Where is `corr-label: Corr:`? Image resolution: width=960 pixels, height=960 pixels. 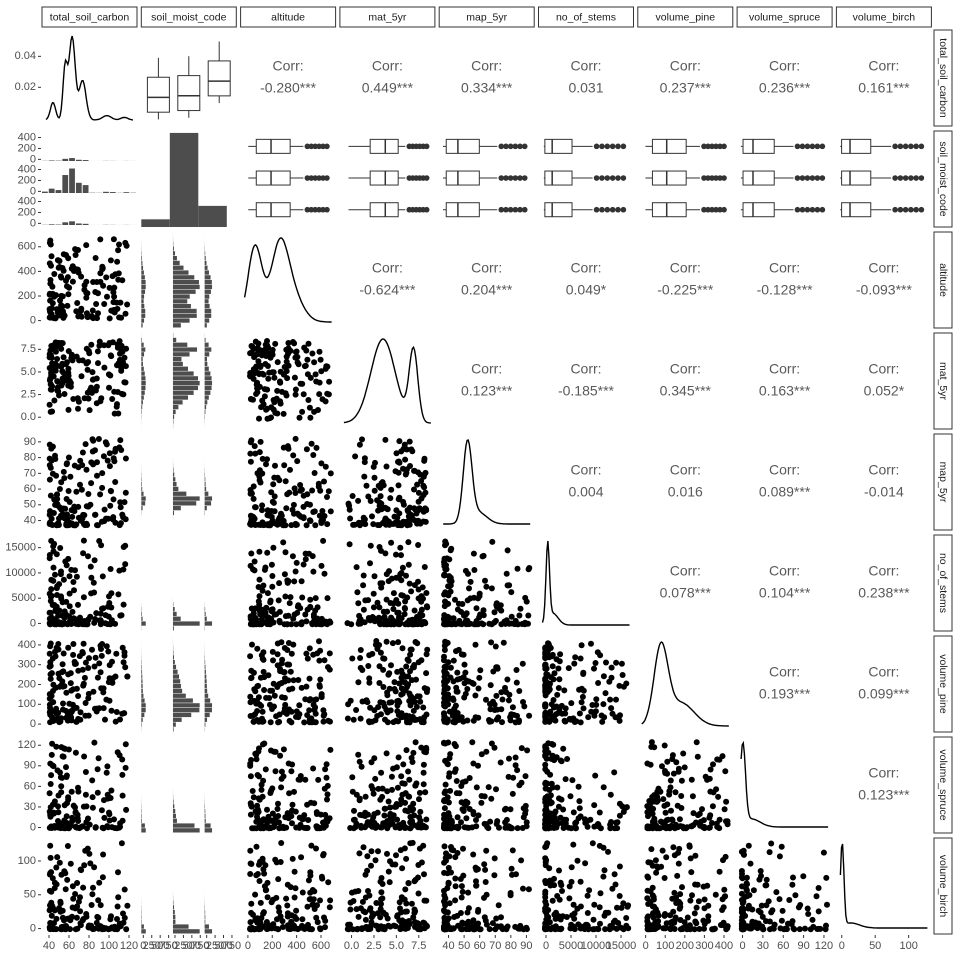
corr-label: Corr: is located at coordinates (883, 571).